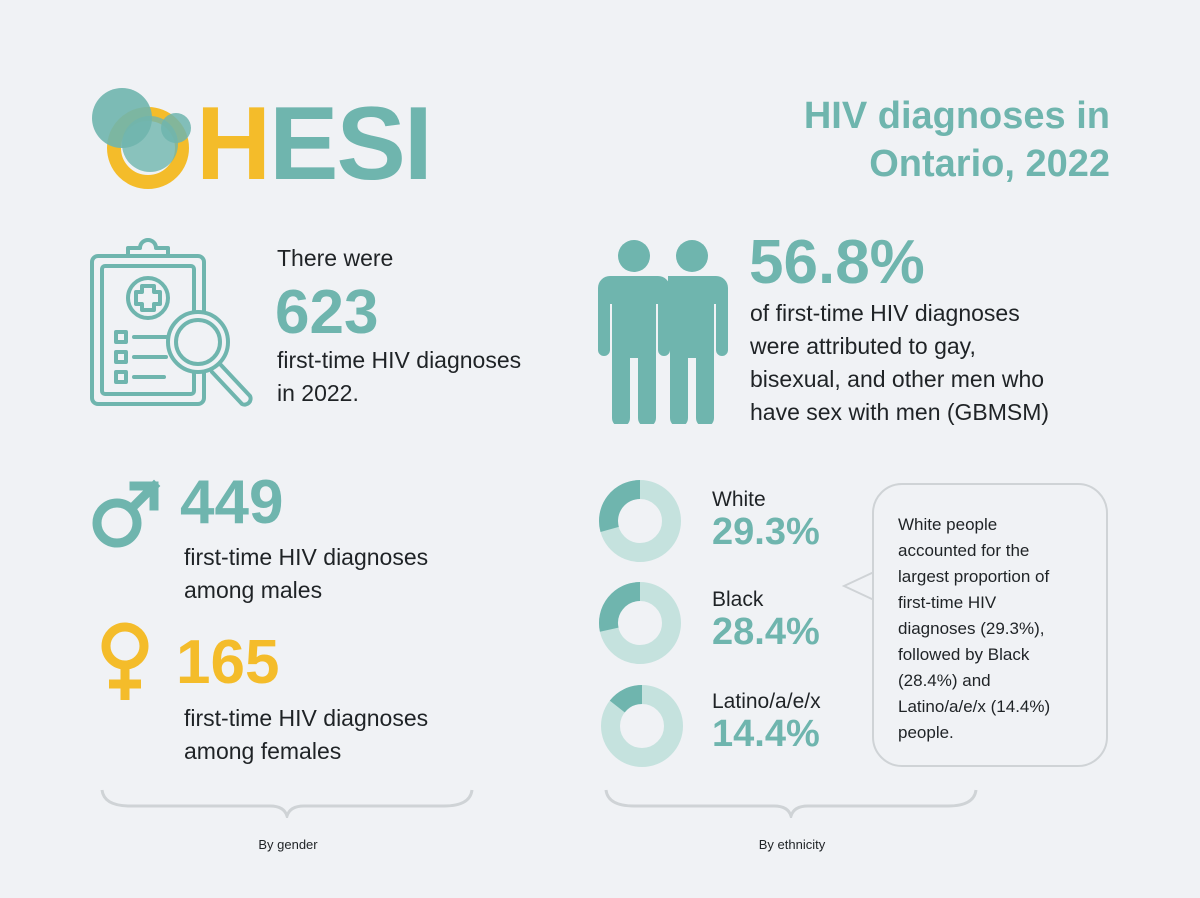 The width and height of the screenshot is (1200, 898). I want to click on ethnicity-percent: 28.4%, so click(766, 632).